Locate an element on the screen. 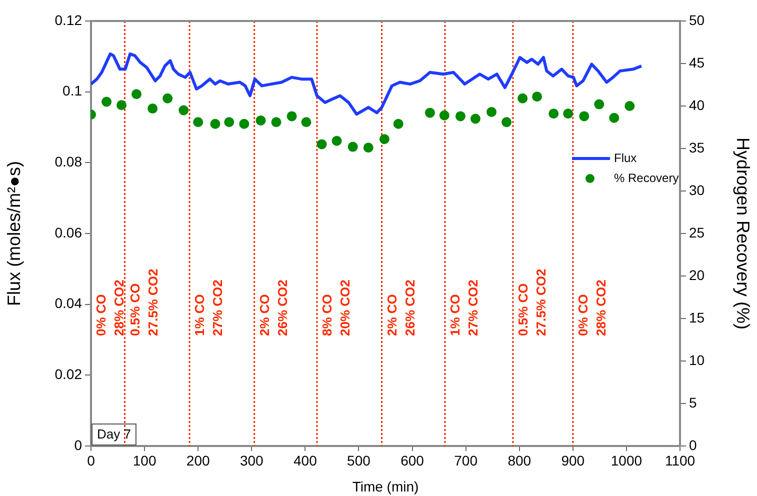 Image resolution: width=757 pixels, height=496 pixels. x-tick-label: 400 is located at coordinates (306, 460).